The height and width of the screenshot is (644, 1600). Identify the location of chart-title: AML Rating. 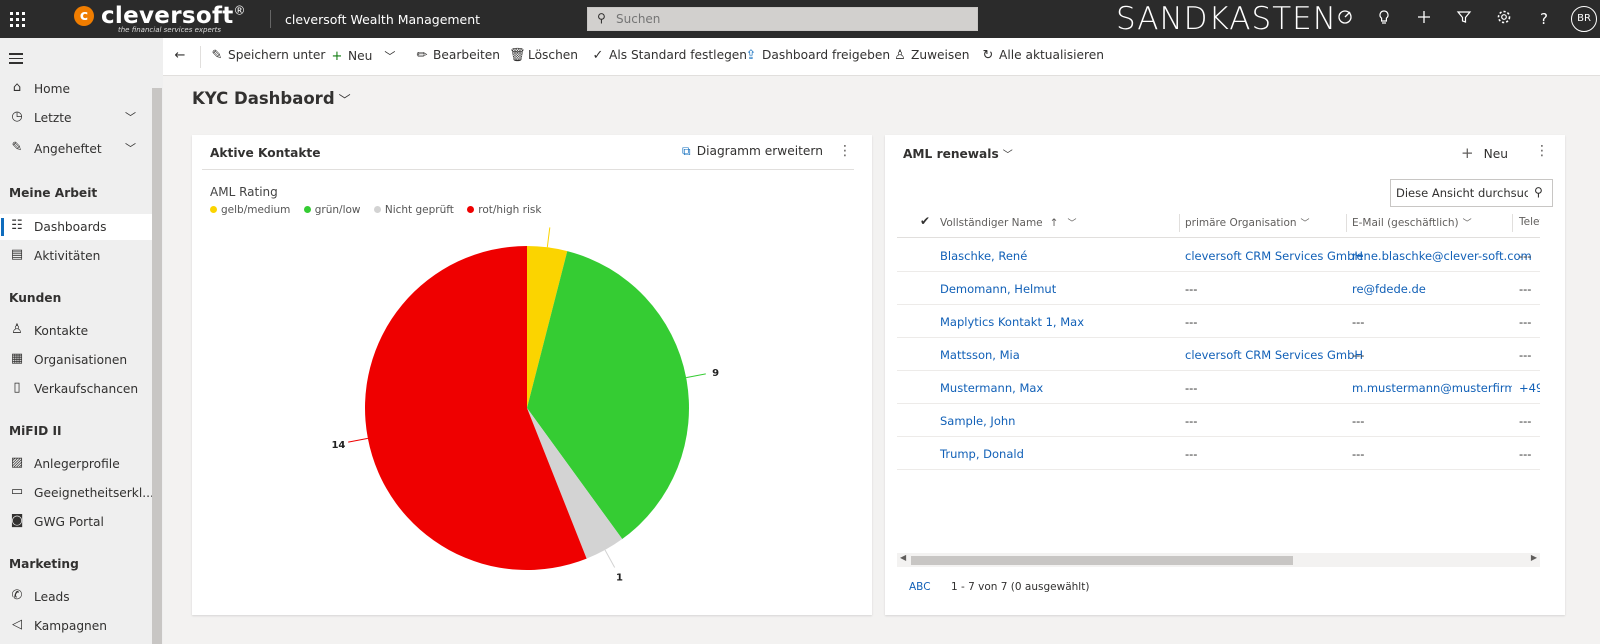
(244, 192).